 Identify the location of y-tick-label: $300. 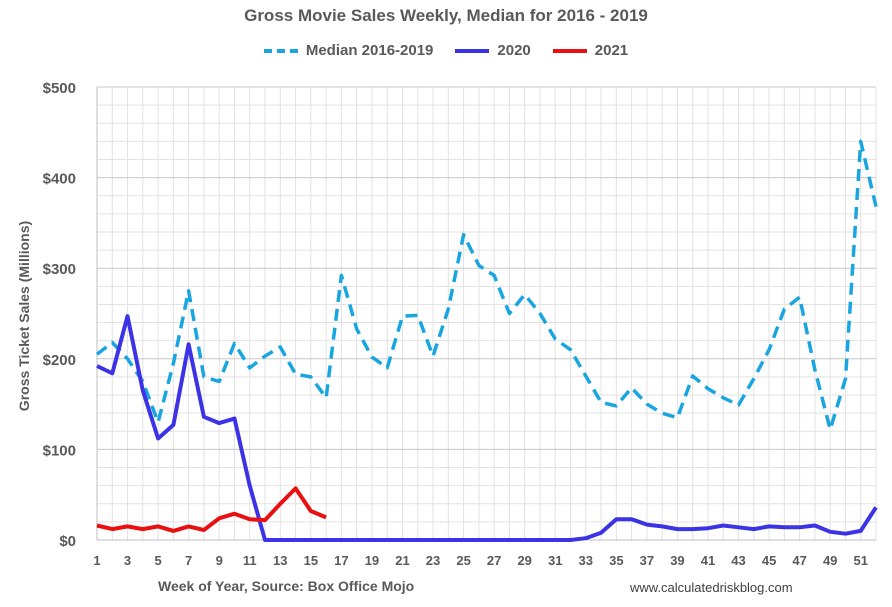
(59, 269).